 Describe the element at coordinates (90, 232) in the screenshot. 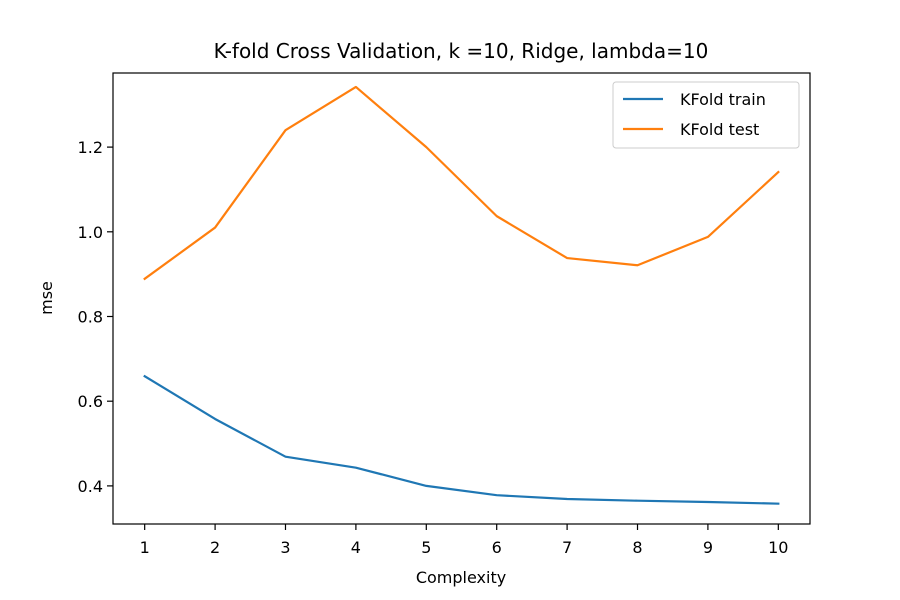

I see `y-tick-label: 1.0` at that location.